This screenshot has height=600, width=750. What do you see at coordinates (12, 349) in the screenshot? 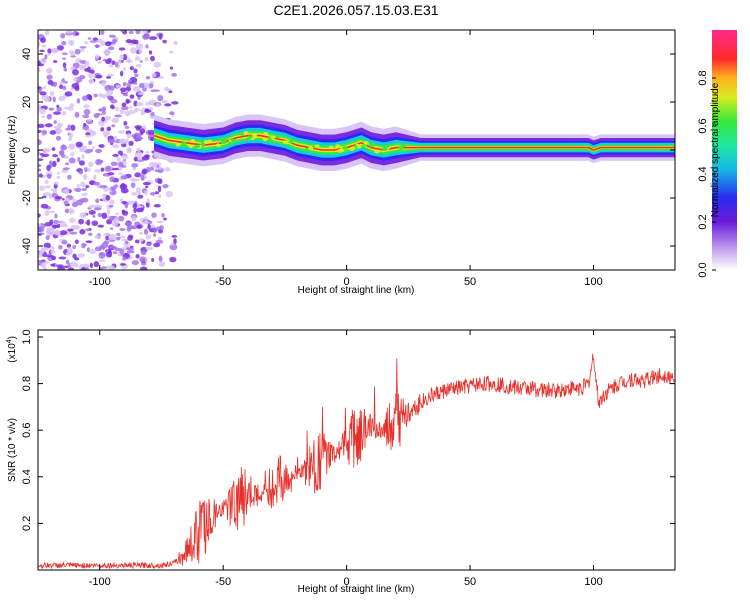
I see `snr-multiplier: (x104)` at bounding box center [12, 349].